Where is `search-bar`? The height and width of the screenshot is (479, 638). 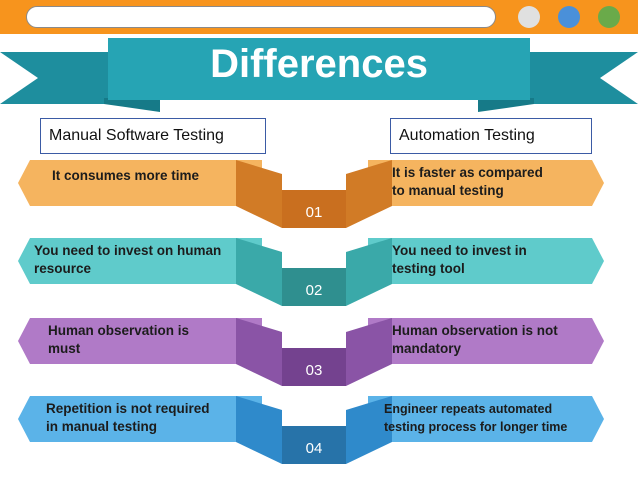
search-bar is located at coordinates (261, 17).